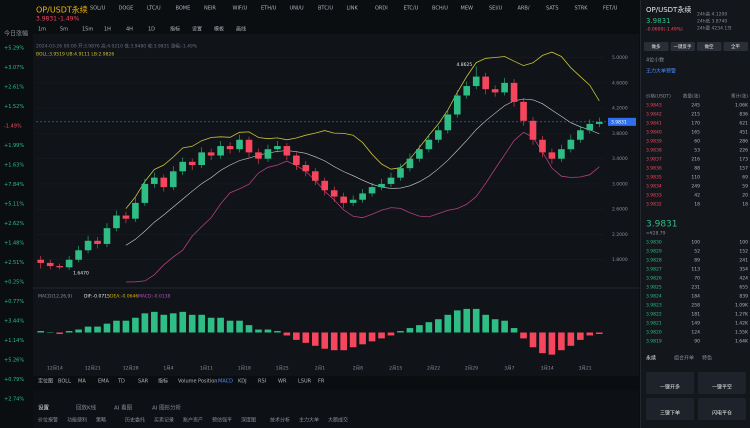 This screenshot has width=750, height=428. What do you see at coordinates (14, 263) in the screenshot?
I see `sidebar-item: +2.51%` at bounding box center [14, 263].